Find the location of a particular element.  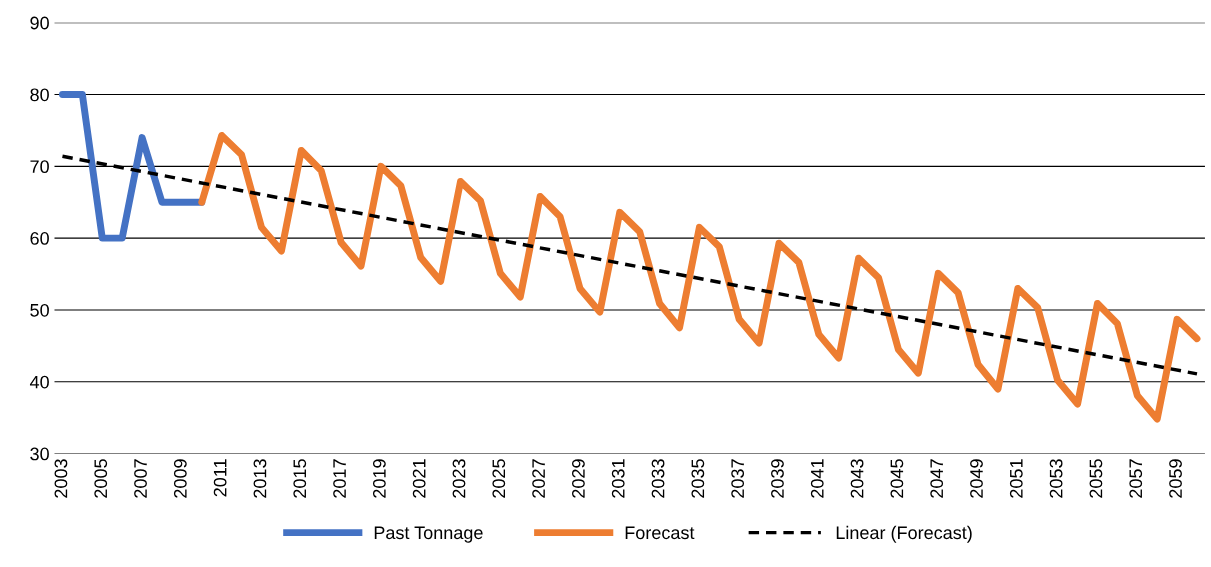

legend-label: Forecast is located at coordinates (660, 533).